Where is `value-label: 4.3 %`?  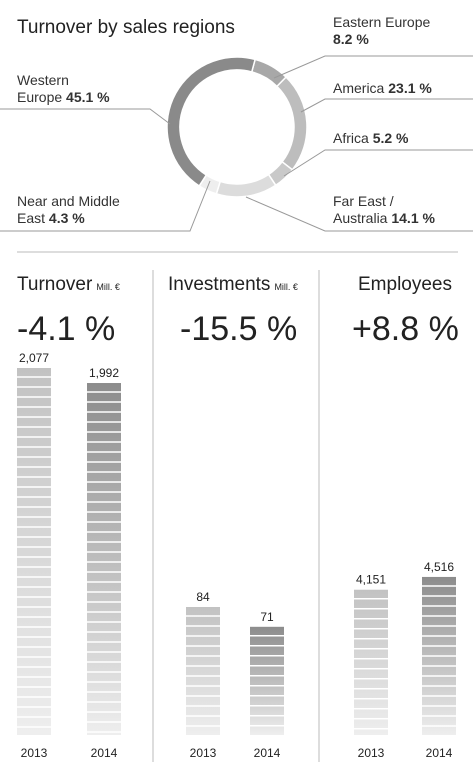
value-label: 4.3 % is located at coordinates (66, 218).